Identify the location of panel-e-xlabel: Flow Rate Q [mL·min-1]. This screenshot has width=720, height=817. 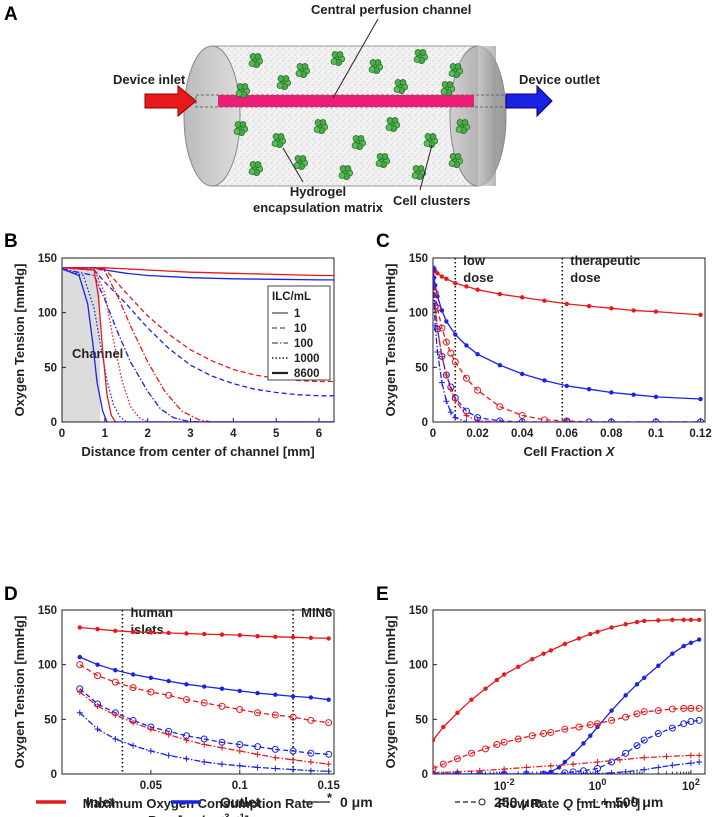
(569, 803).